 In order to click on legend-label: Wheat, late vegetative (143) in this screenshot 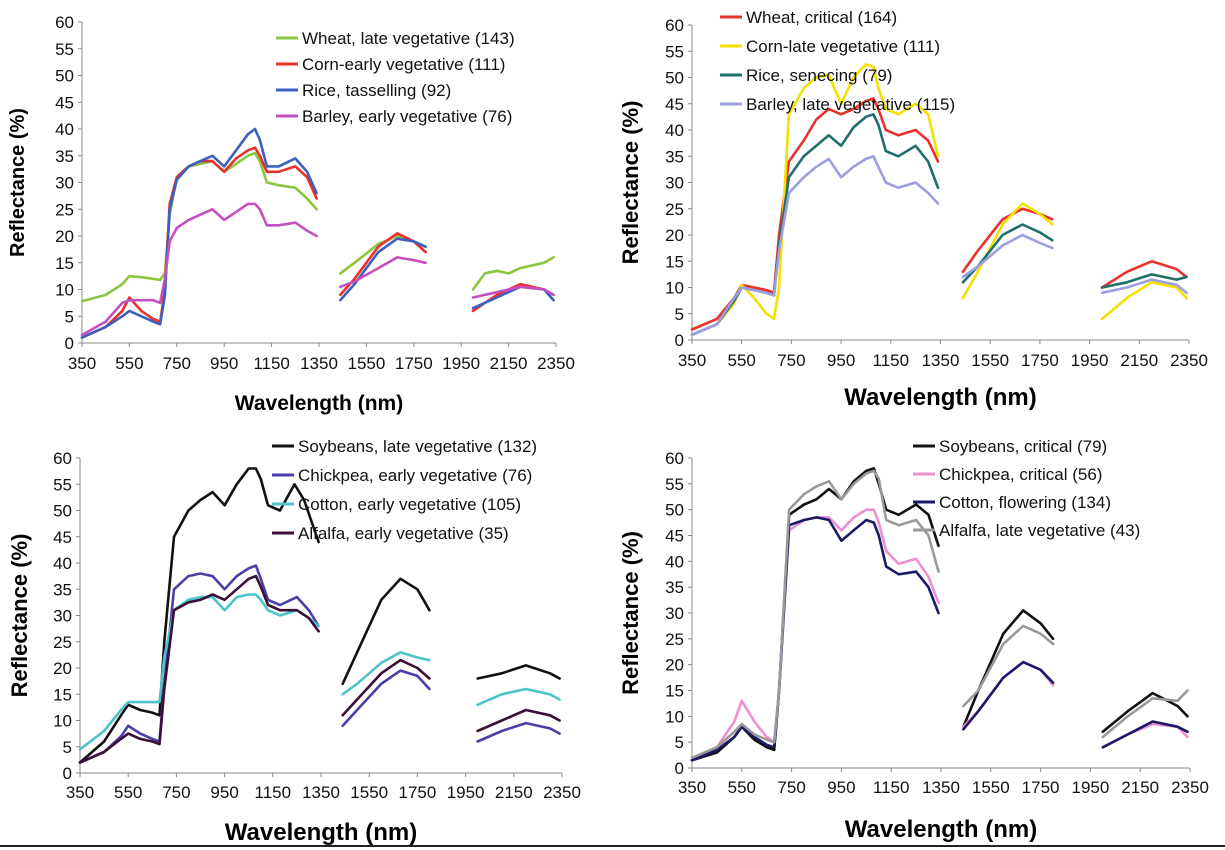, I will do `click(408, 38)`.